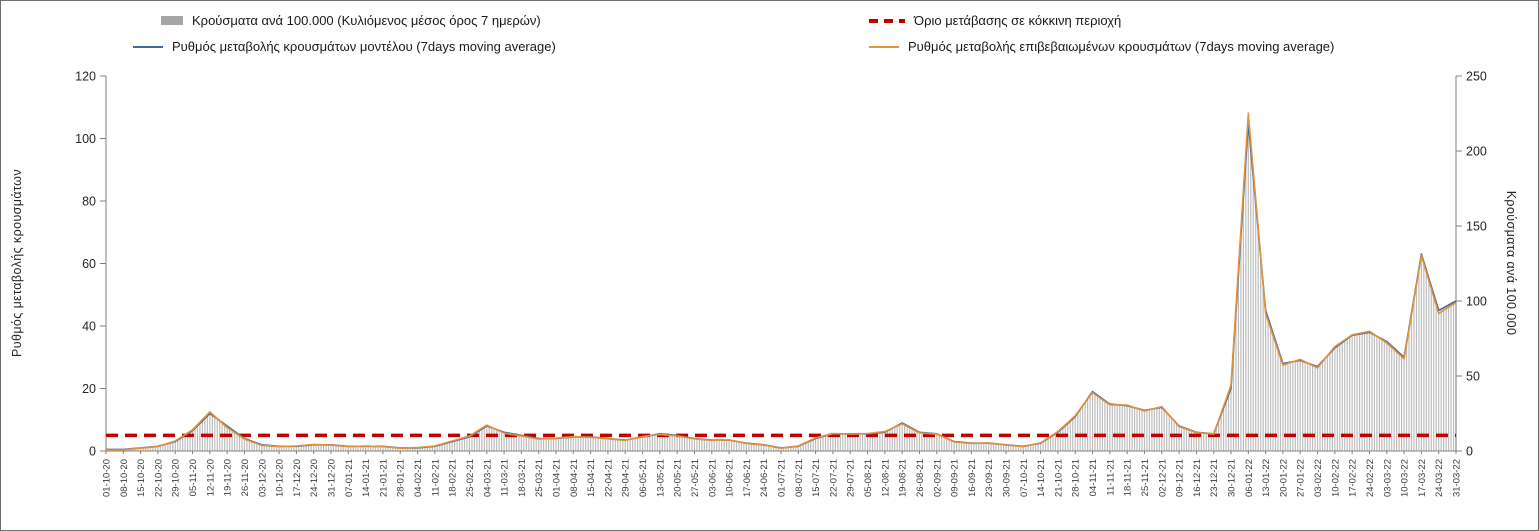 This screenshot has height=531, width=1539. I want to click on left-axis-tick-label: 0, so click(92, 452).